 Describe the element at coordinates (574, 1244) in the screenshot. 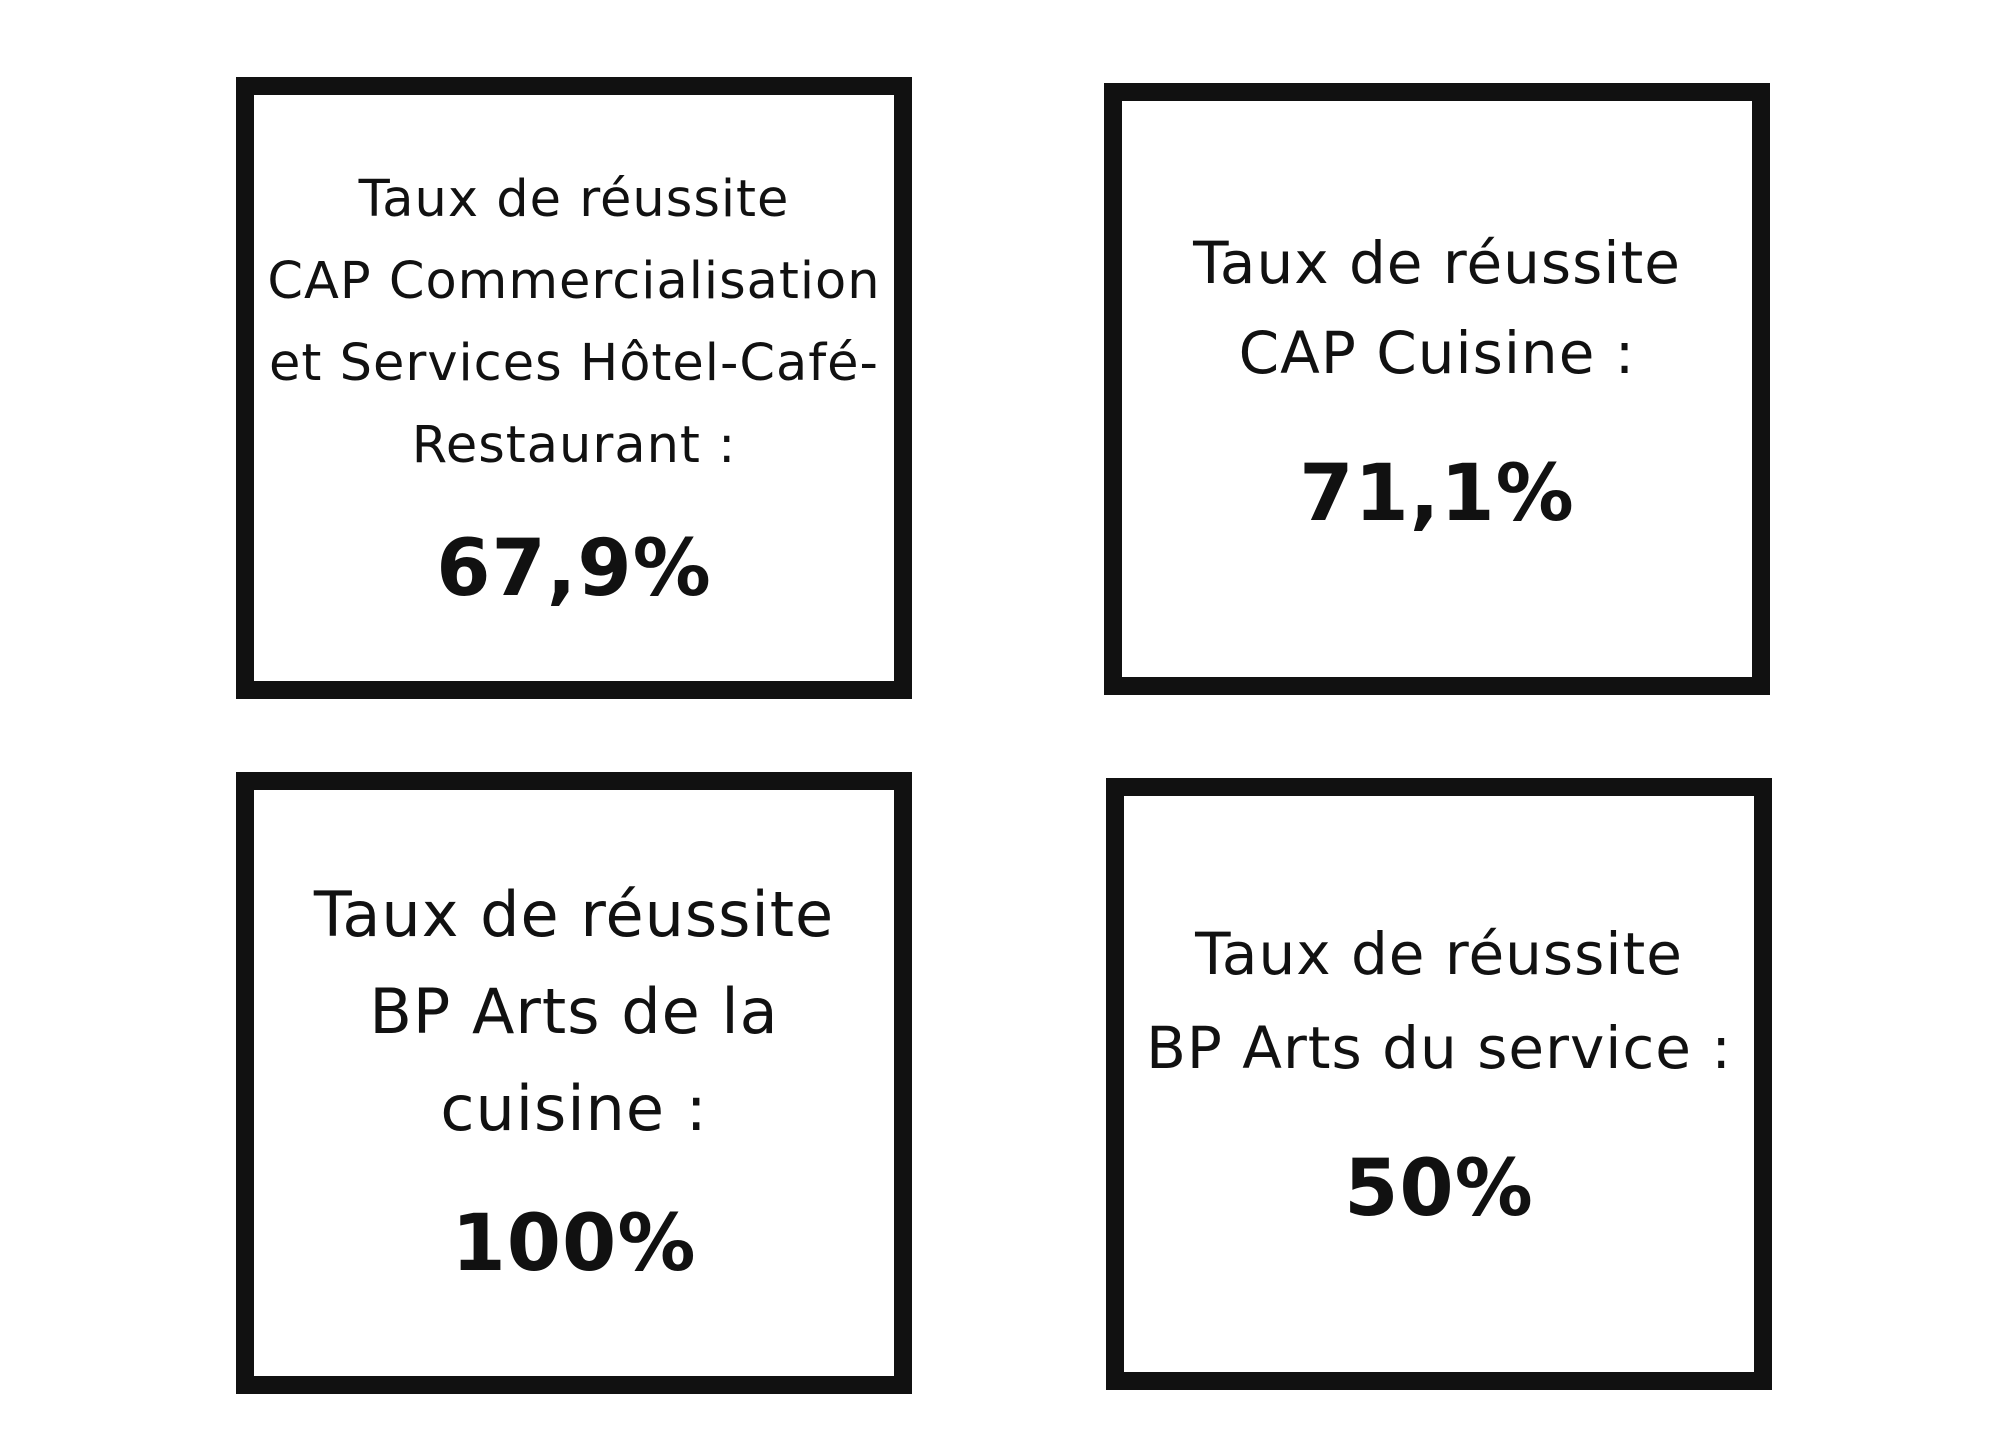

I see `card-value: 100%` at that location.